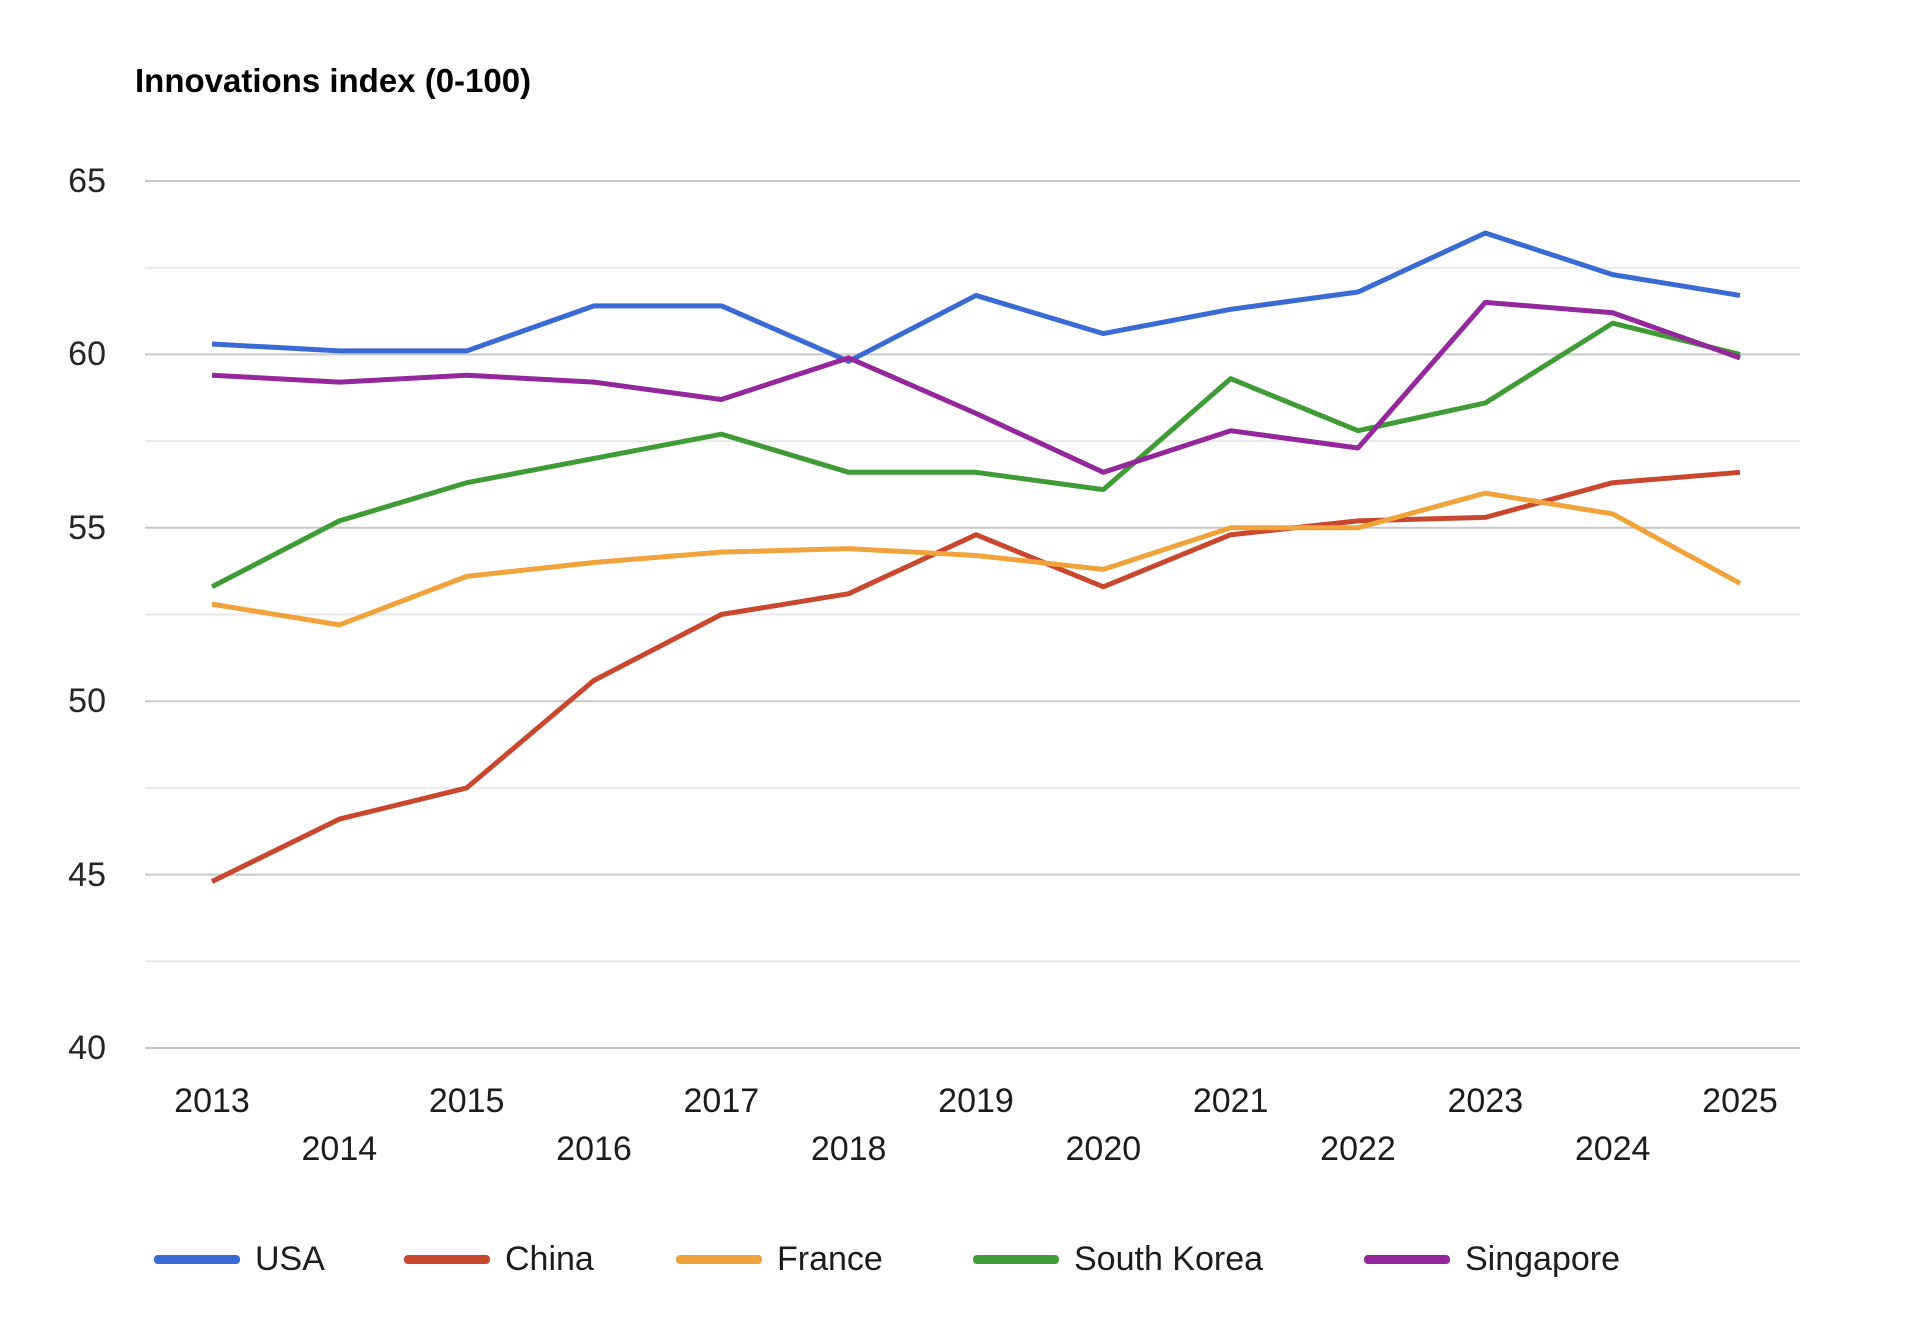 This screenshot has width=1920, height=1339. I want to click on legend-label: France, so click(830, 1258).